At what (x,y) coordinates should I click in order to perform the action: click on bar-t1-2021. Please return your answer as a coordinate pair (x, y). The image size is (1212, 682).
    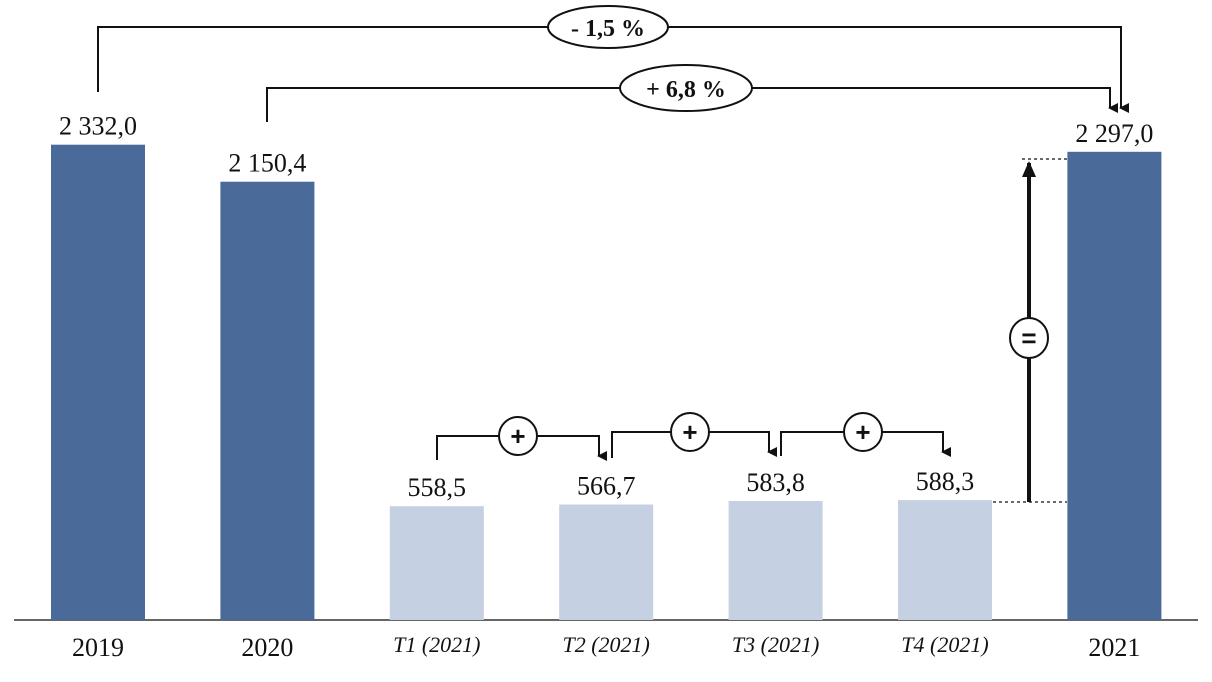
    Looking at the image, I should click on (436, 563).